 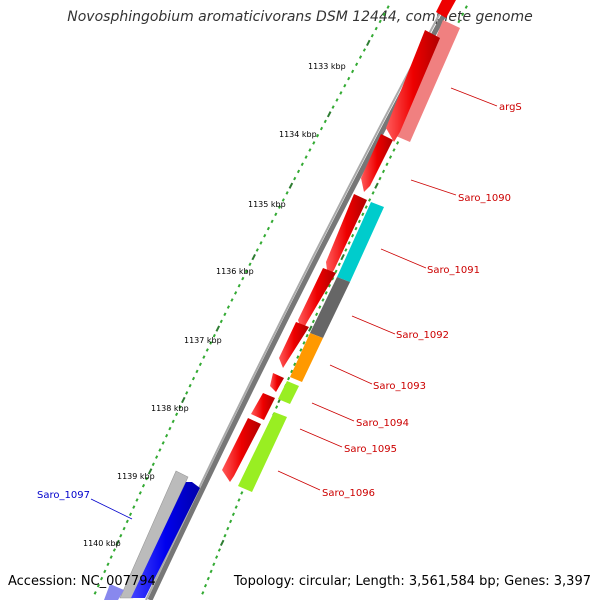 What do you see at coordinates (63, 495) in the screenshot?
I see `gene-label-saro-1097: Saro_1097` at bounding box center [63, 495].